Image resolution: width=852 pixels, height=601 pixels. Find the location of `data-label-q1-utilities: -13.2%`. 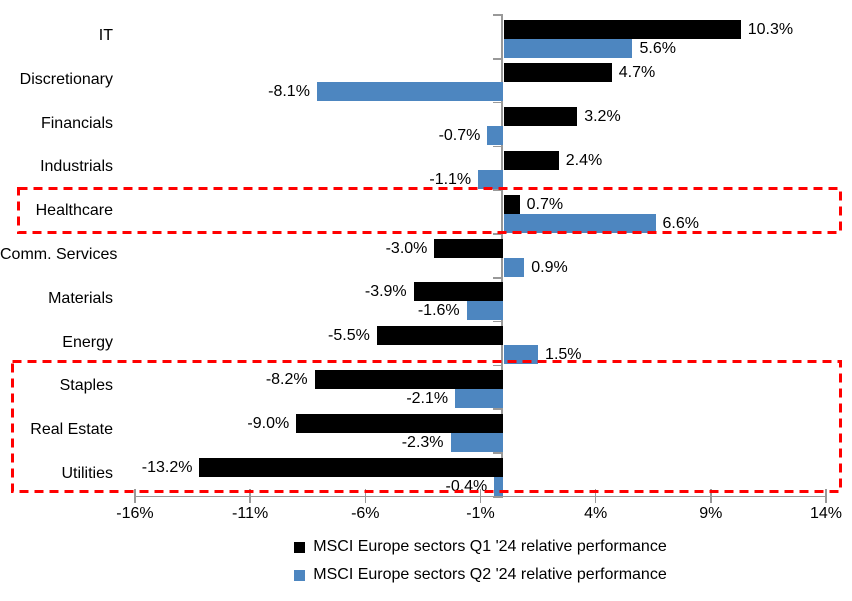

data-label-q1-utilities: -13.2% is located at coordinates (167, 467).